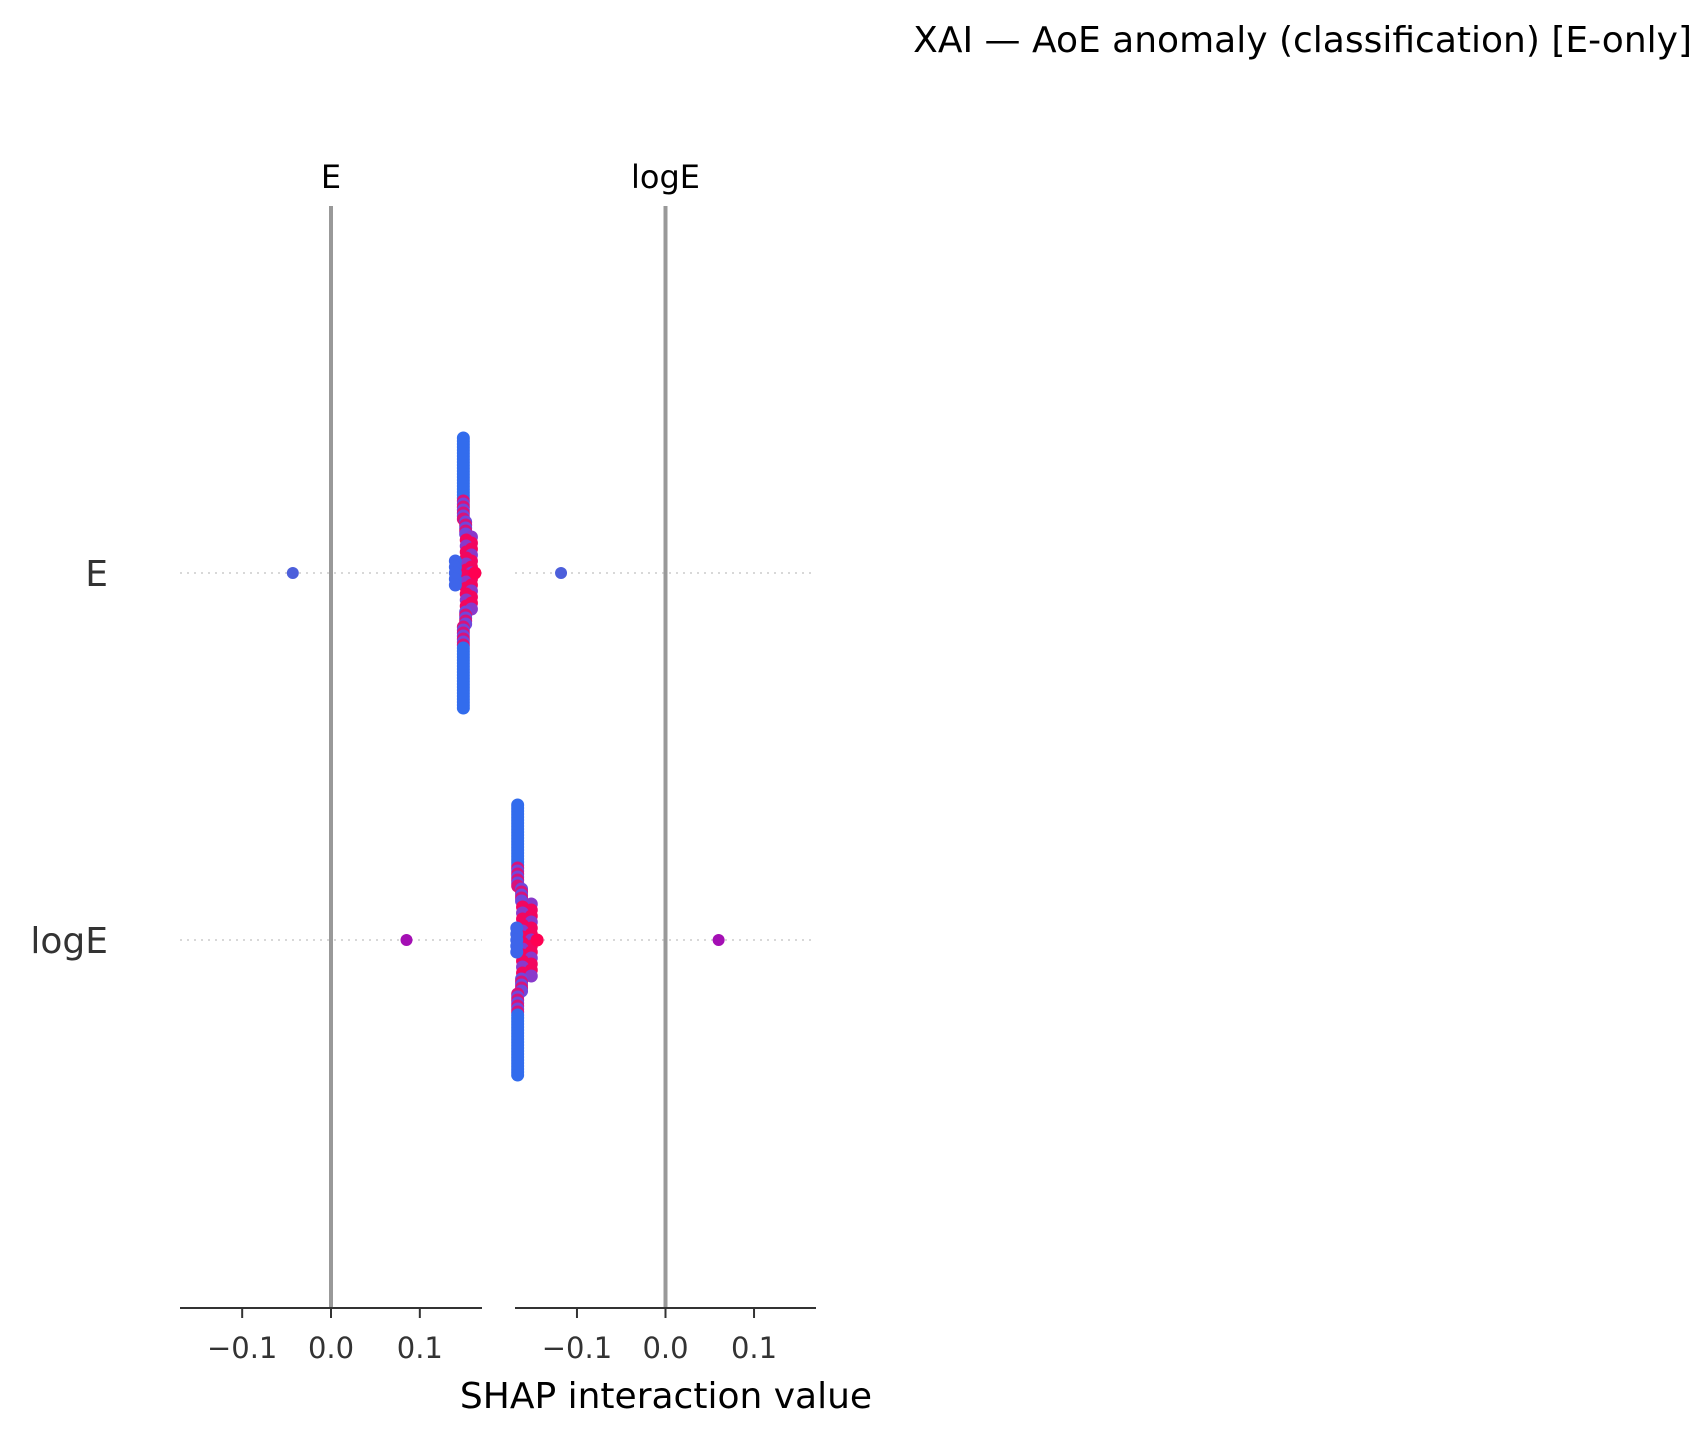 The width and height of the screenshot is (1707, 1438). I want to click on row-label-loge: logE, so click(69, 941).